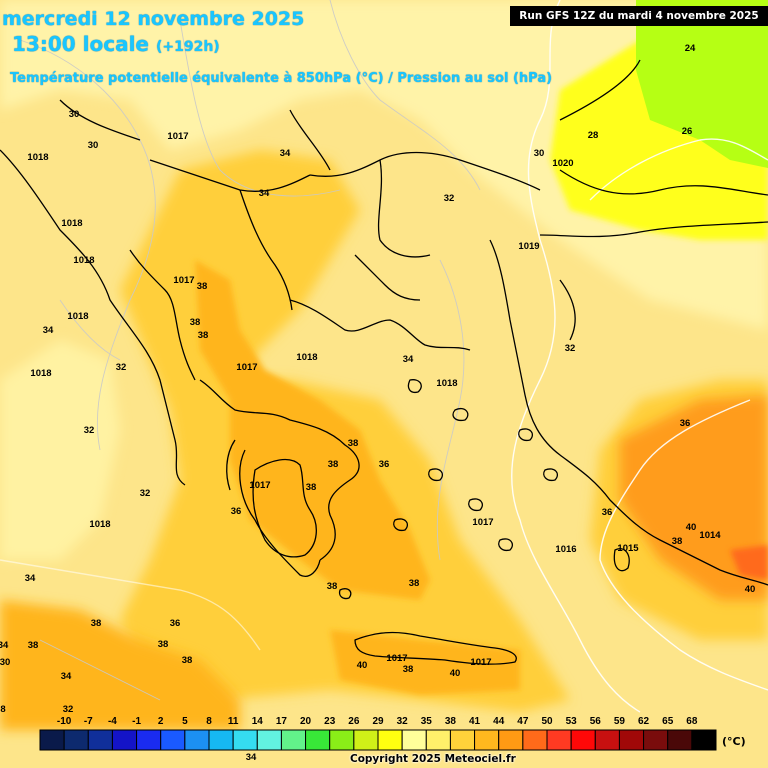 This screenshot has height=768, width=768. I want to click on legend-tick-label: -10, so click(64, 721).